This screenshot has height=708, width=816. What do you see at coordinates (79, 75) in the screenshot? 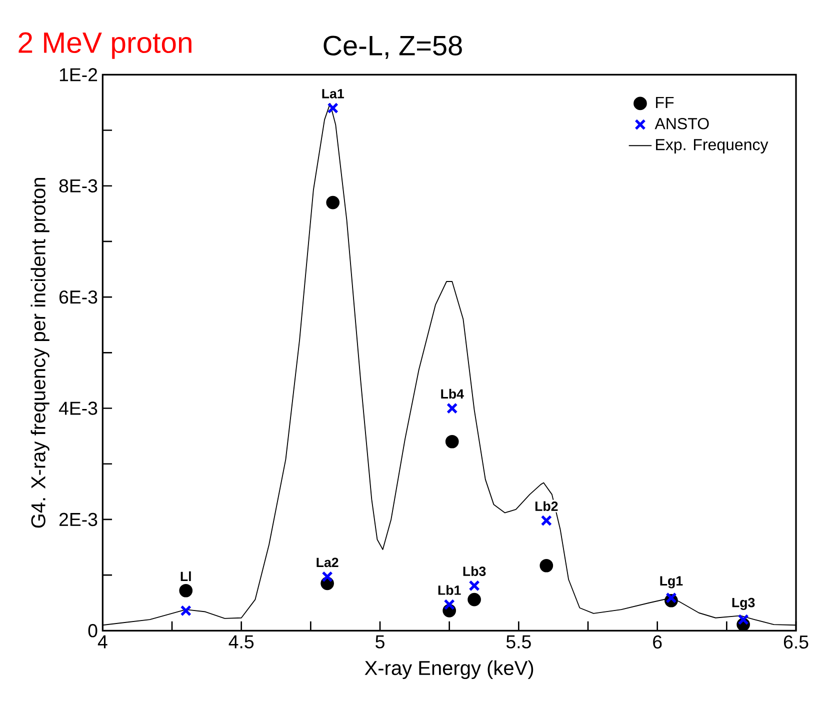
I see `y-tick-label: 1E-2` at bounding box center [79, 75].